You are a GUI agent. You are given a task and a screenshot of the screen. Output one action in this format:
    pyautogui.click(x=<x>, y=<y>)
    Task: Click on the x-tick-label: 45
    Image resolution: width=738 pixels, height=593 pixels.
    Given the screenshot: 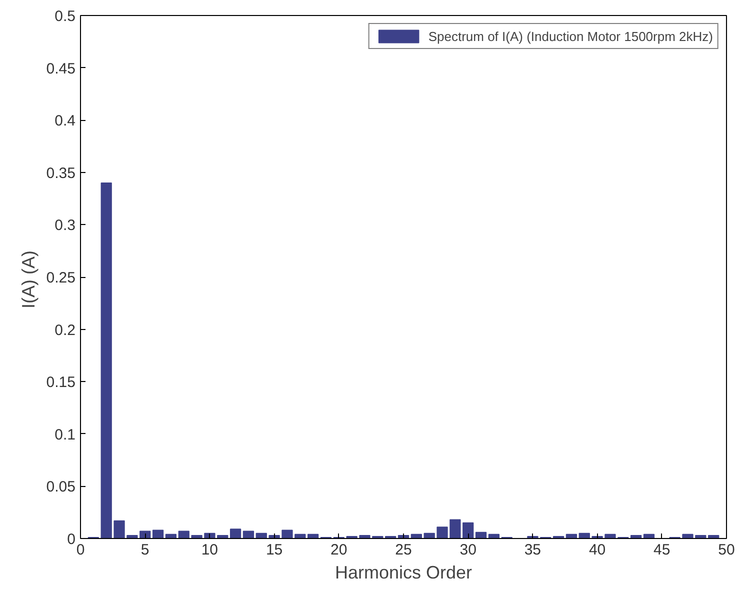 What is the action you would take?
    pyautogui.click(x=662, y=550)
    